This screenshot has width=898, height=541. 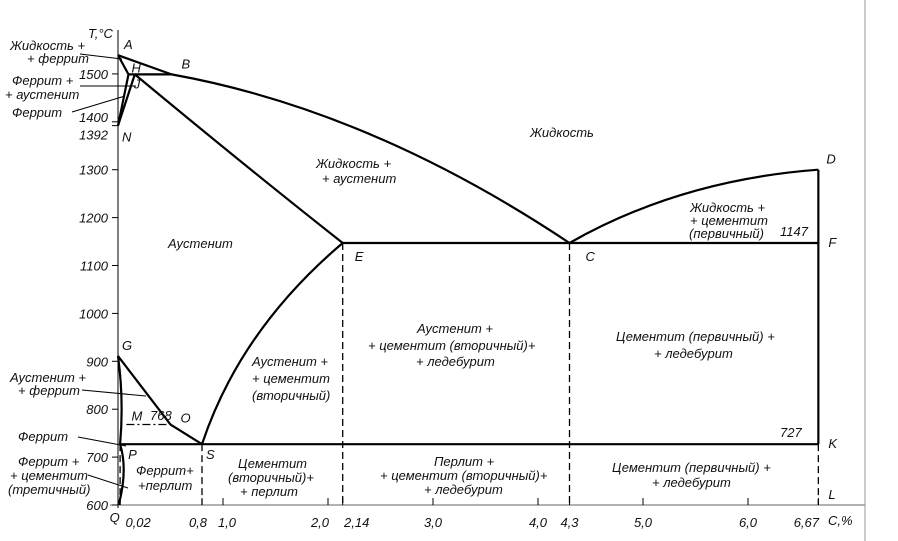 What do you see at coordinates (831, 494) in the screenshot?
I see `point-label-L: L` at bounding box center [831, 494].